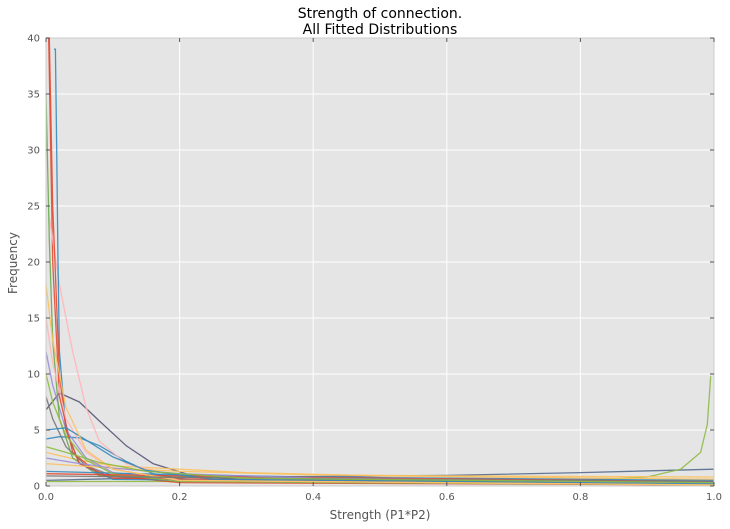 The image size is (730, 529). I want to click on y-tick-label: 25, so click(33, 207).